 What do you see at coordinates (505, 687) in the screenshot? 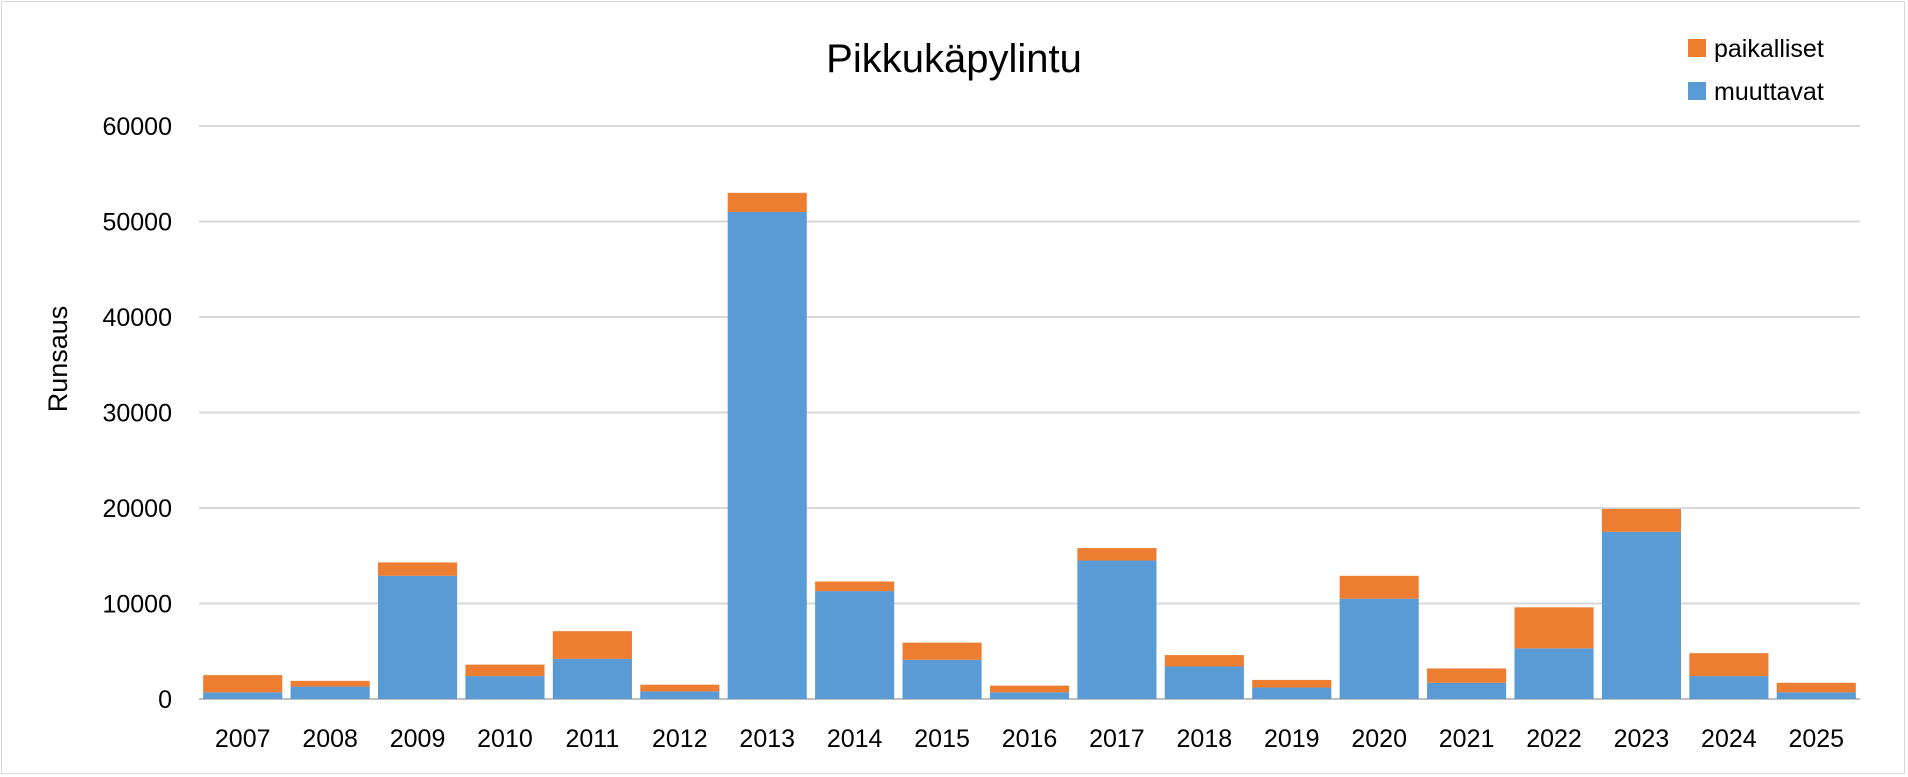
I see `bar-muuttavat-2010` at bounding box center [505, 687].